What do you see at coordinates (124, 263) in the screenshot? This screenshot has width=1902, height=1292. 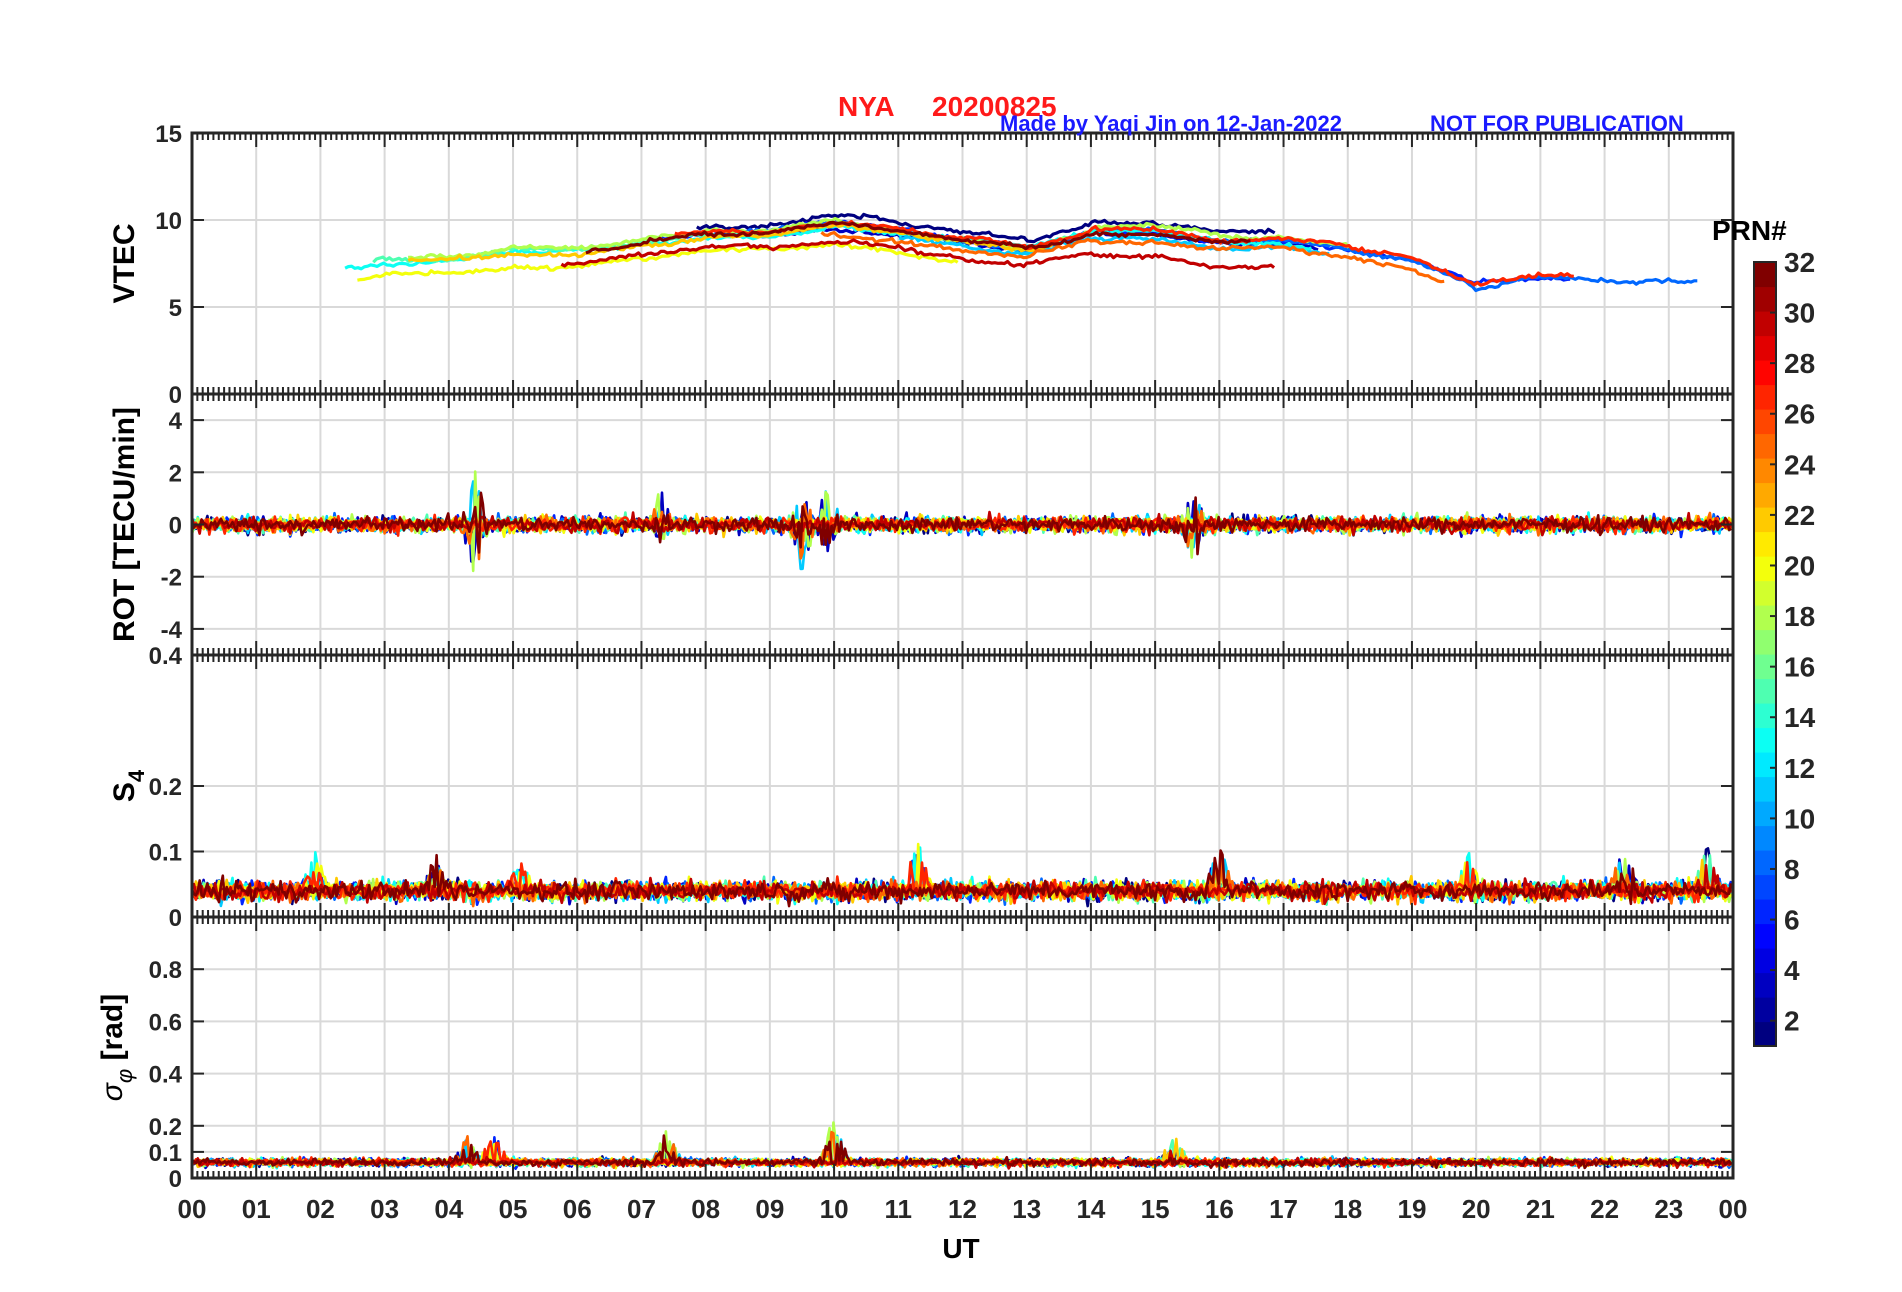 I see `y-axis-label: VTEC` at bounding box center [124, 263].